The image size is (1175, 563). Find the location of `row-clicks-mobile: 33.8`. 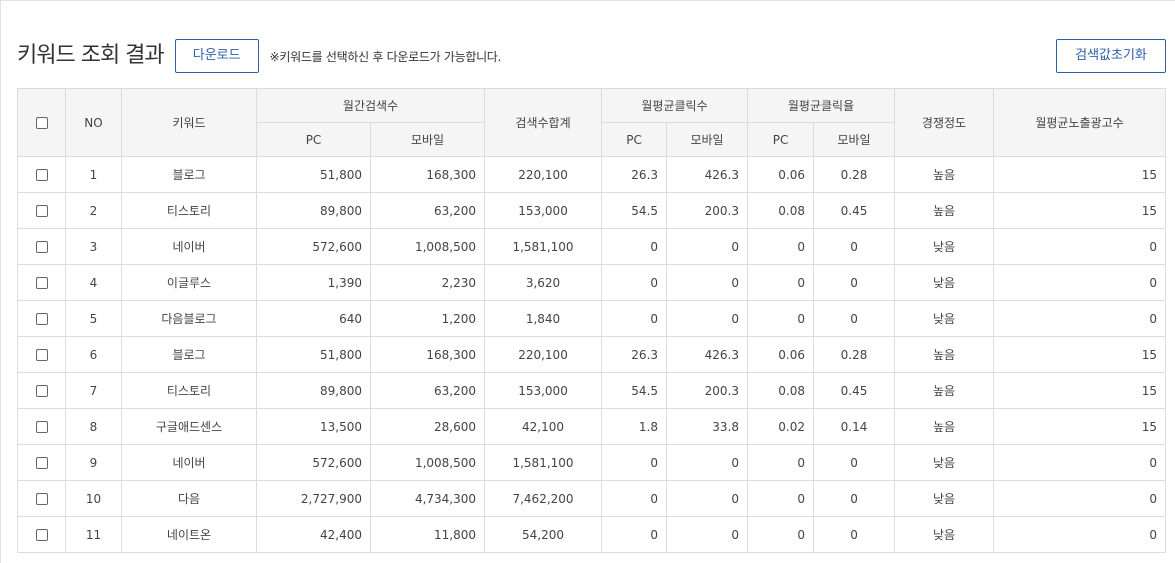

row-clicks-mobile: 33.8 is located at coordinates (707, 426).